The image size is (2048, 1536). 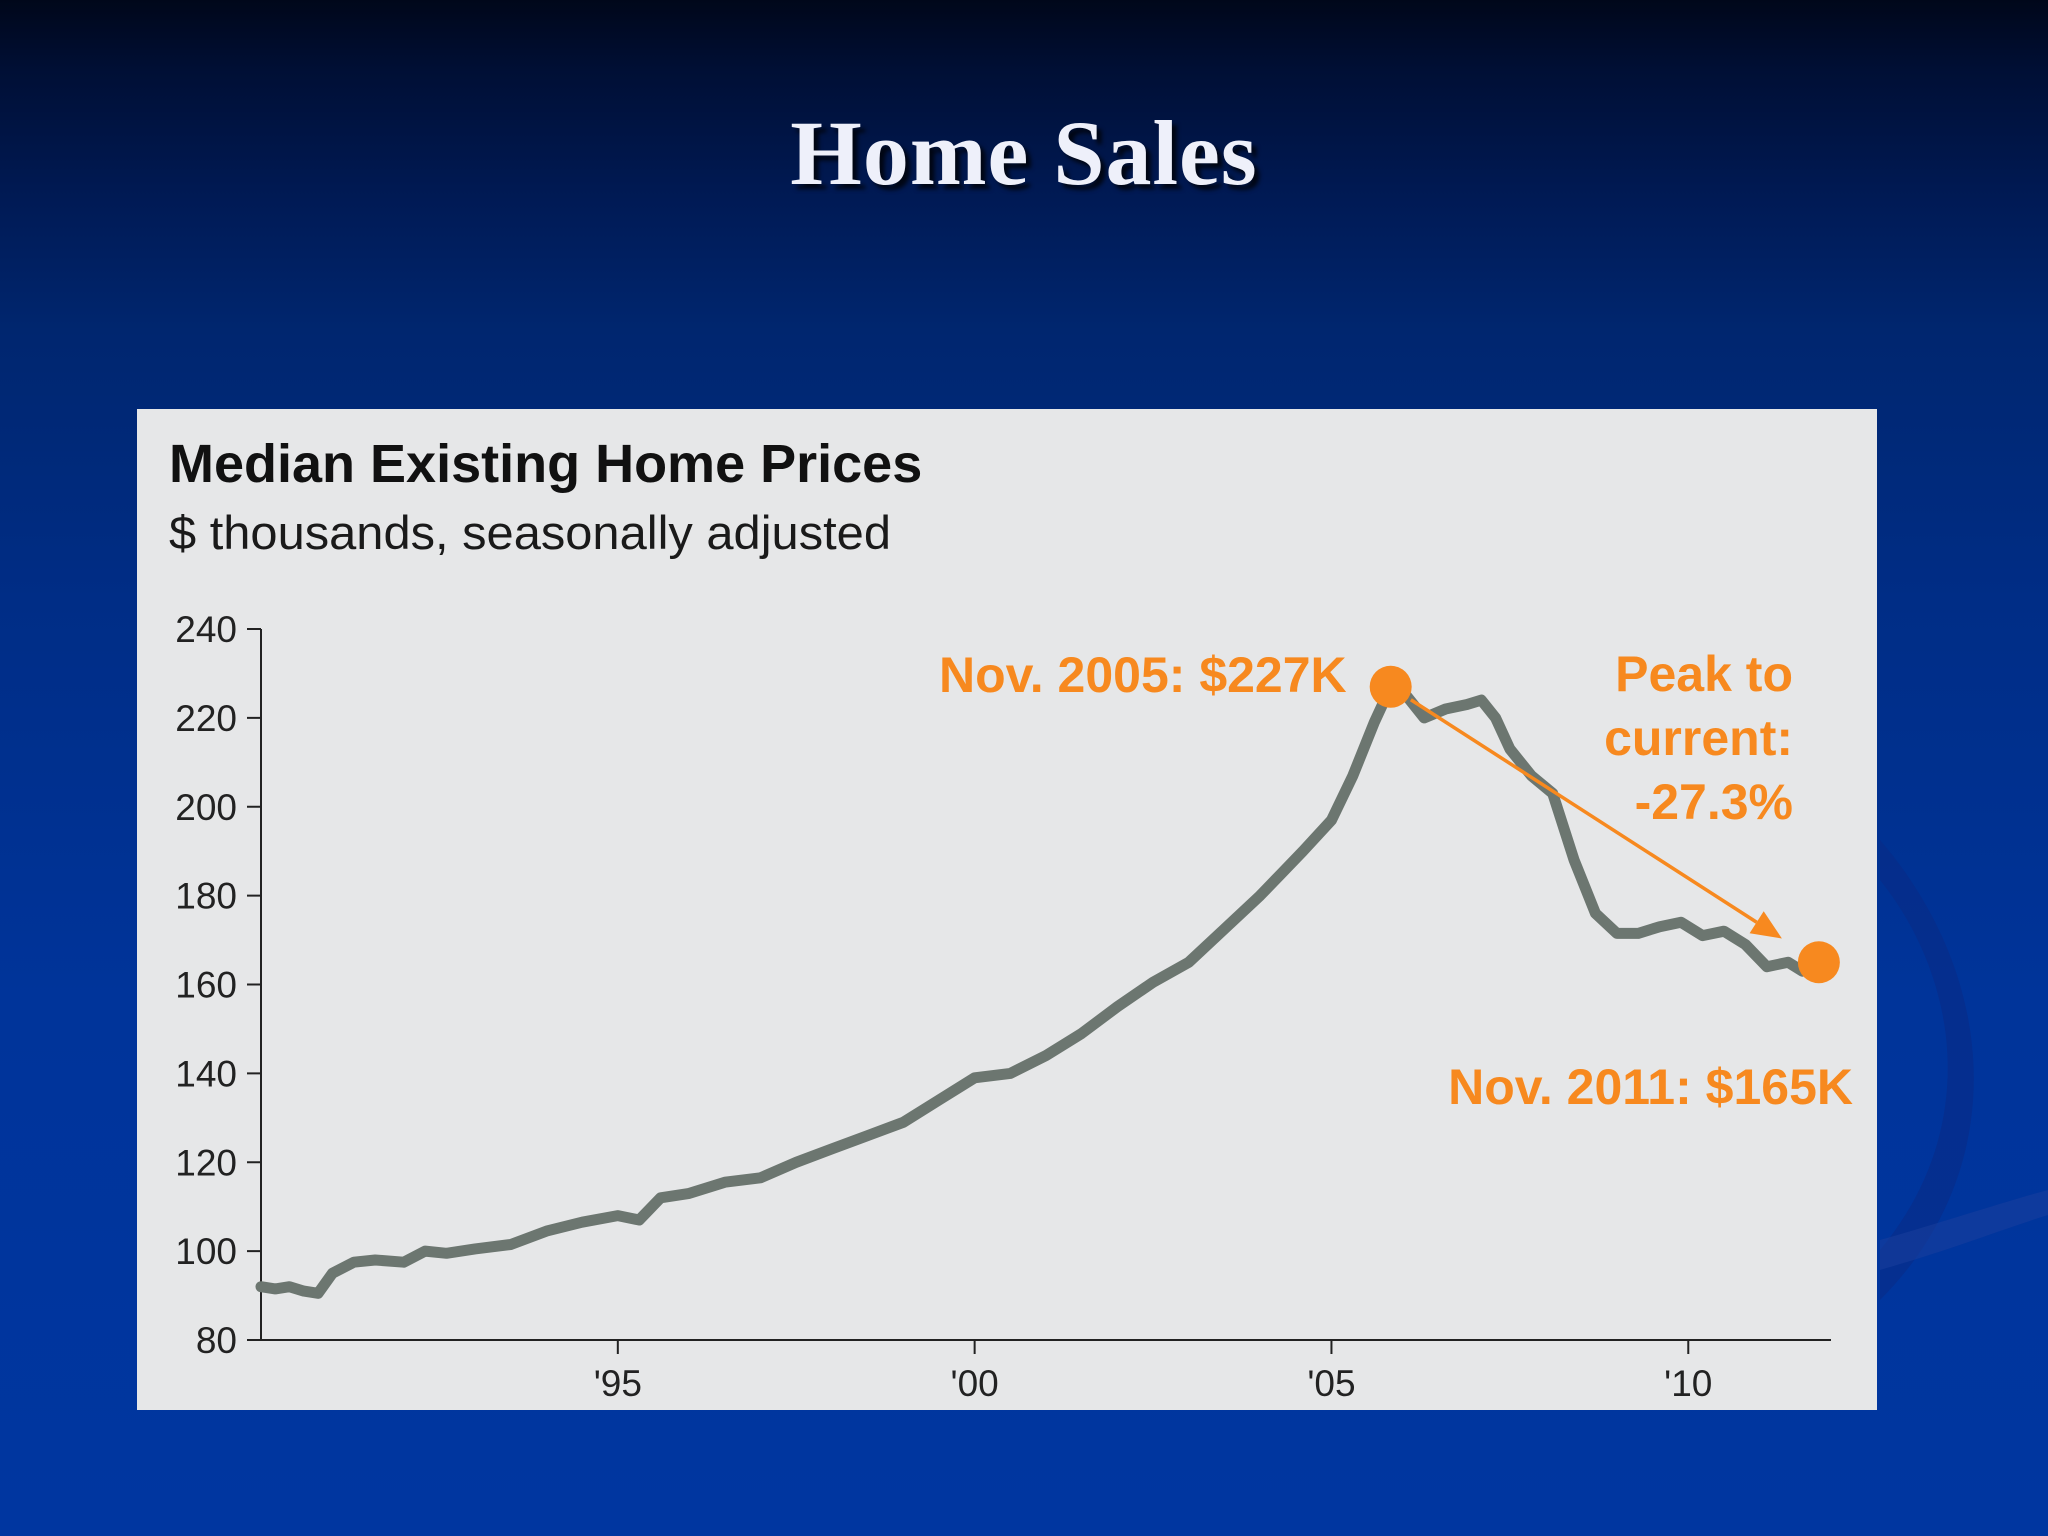 What do you see at coordinates (1704, 674) in the screenshot?
I see `change-label-line: Peak to` at bounding box center [1704, 674].